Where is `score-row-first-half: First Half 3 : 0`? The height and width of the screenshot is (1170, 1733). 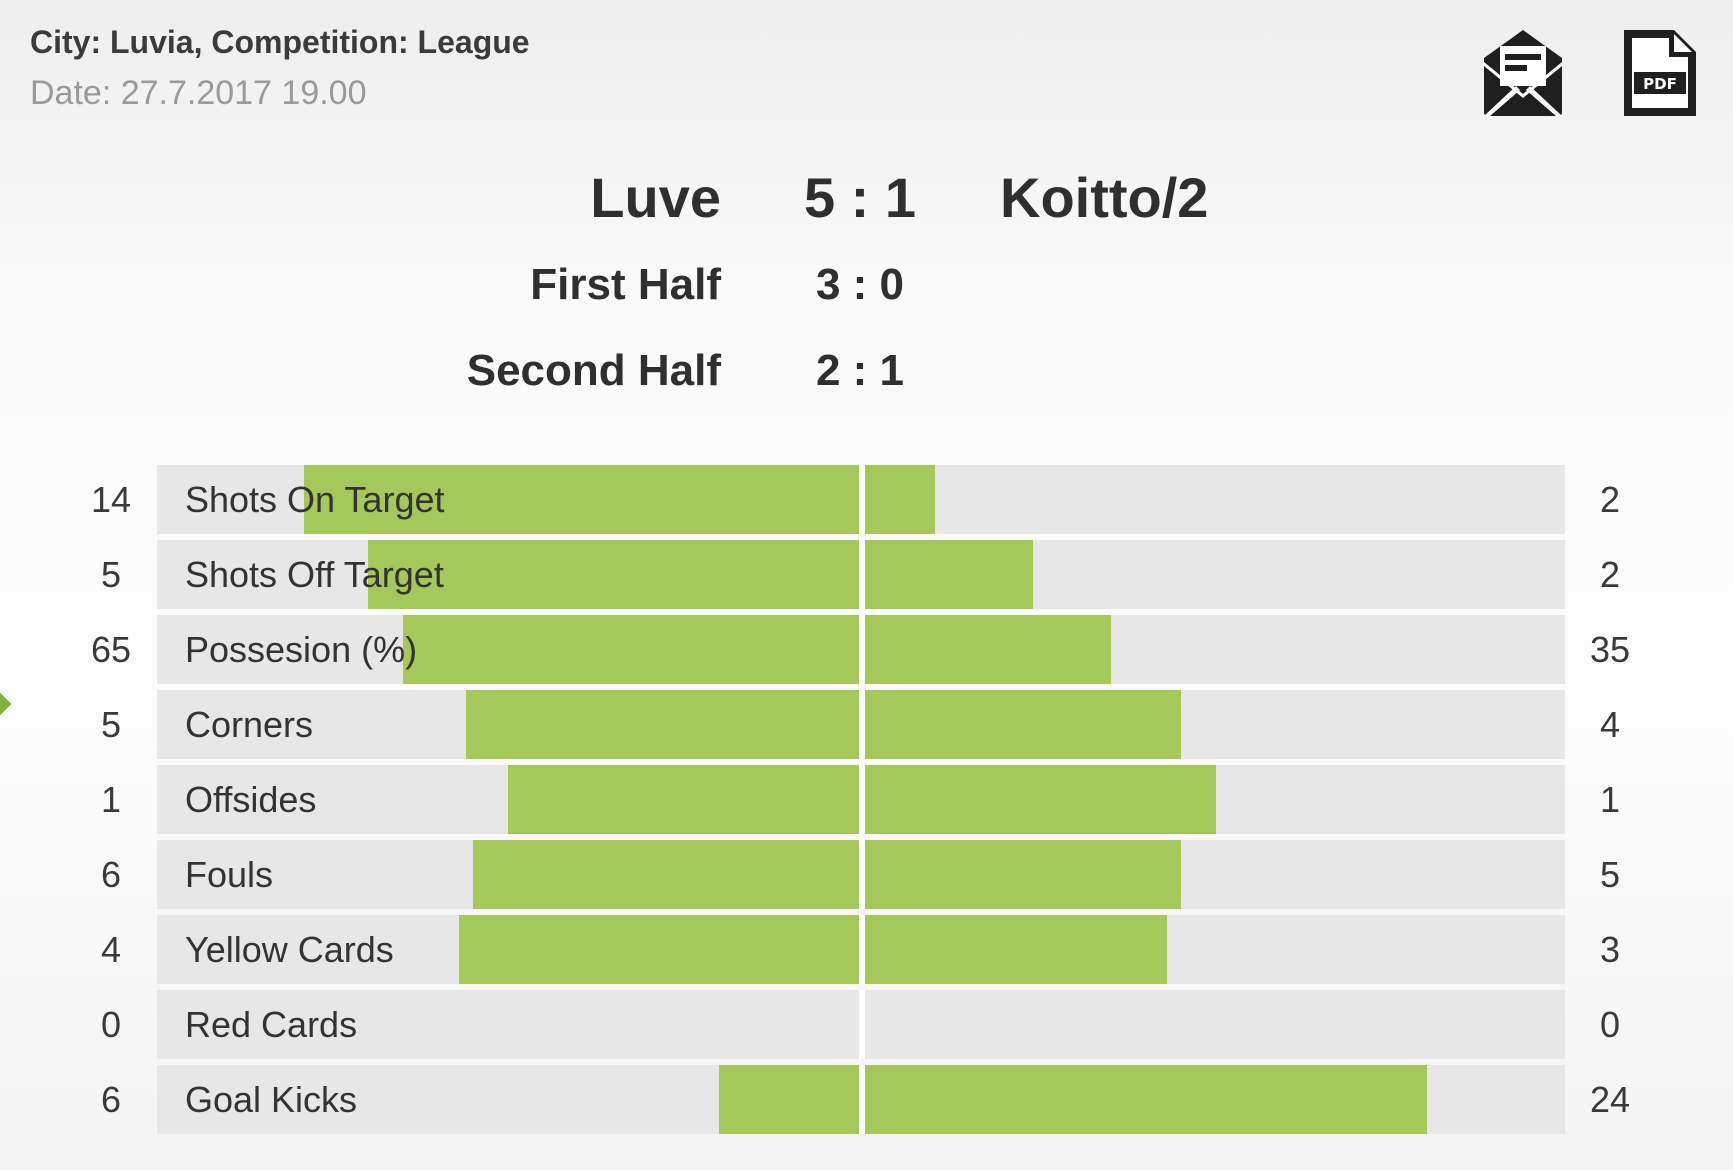 score-row-first-half: First Half 3 : 0 is located at coordinates (866, 300).